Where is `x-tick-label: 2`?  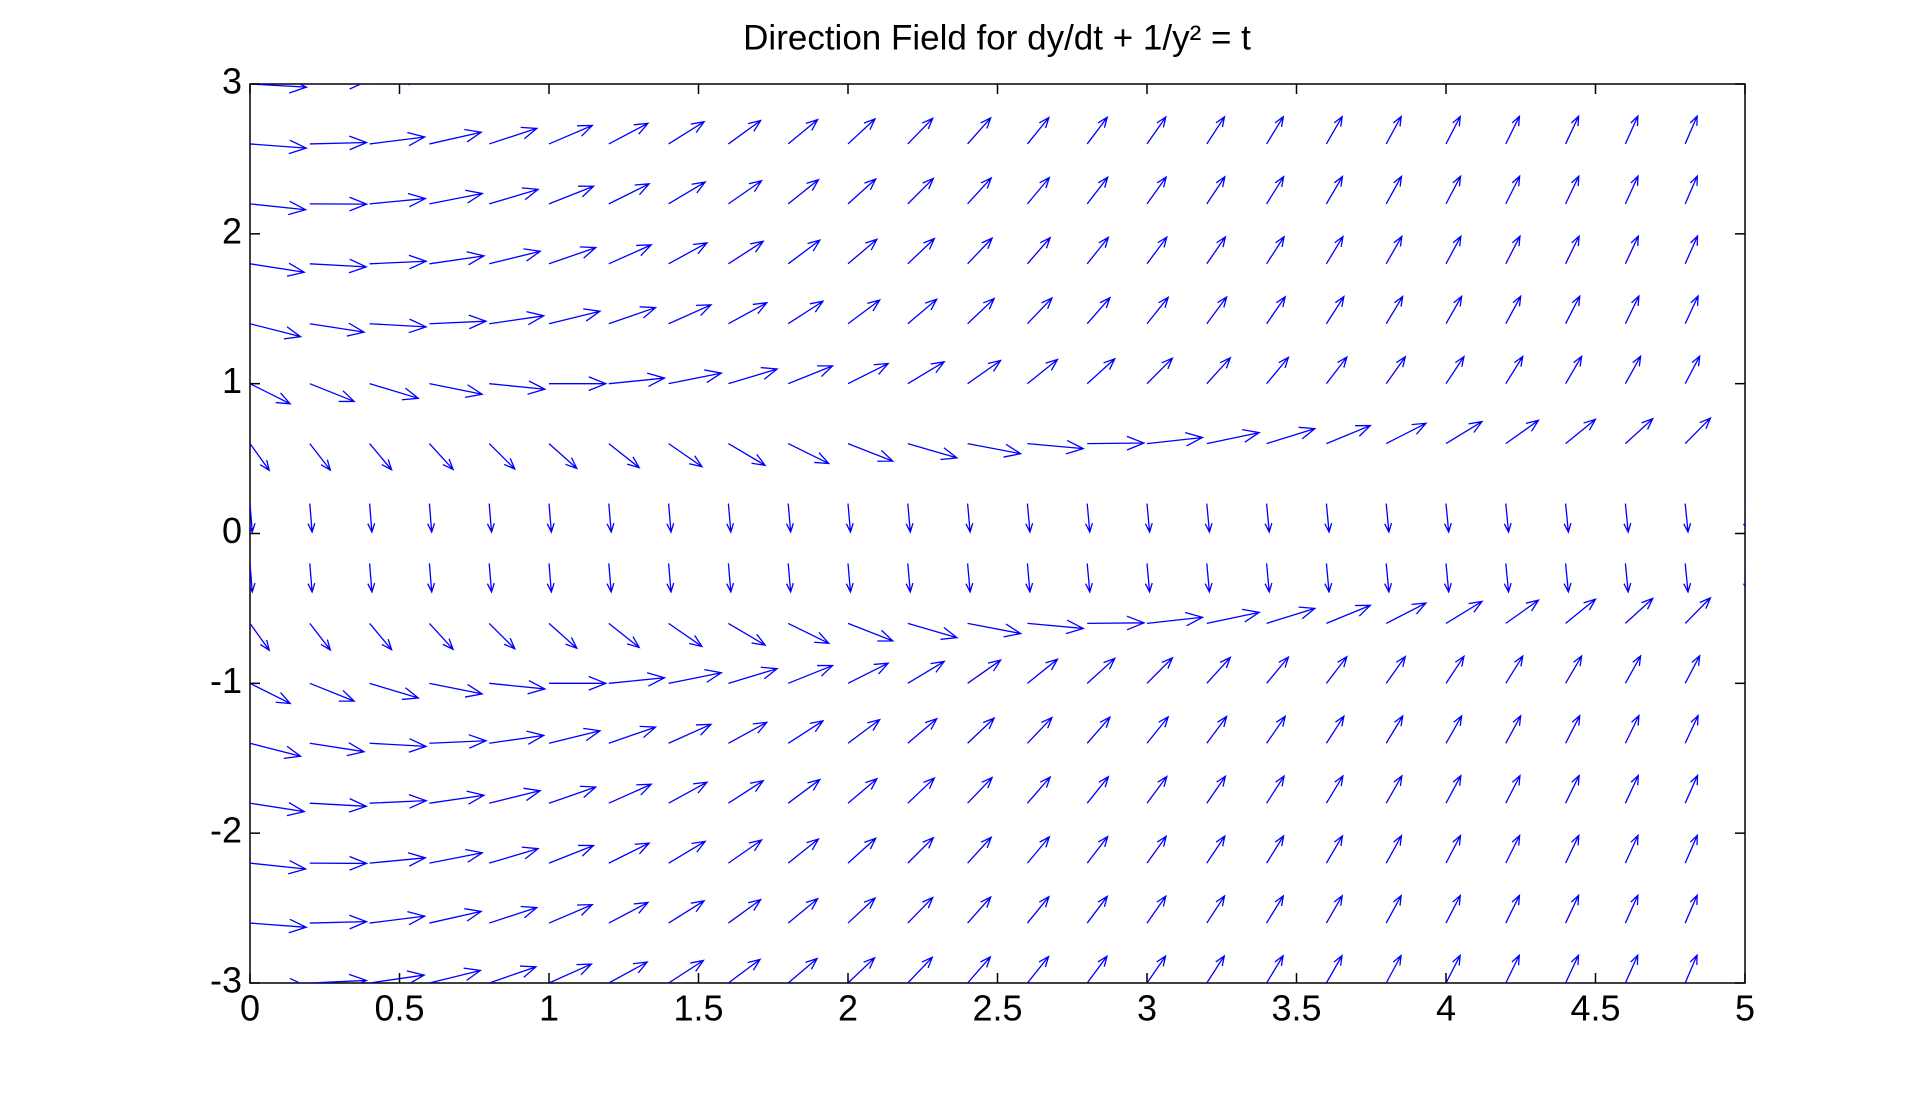 x-tick-label: 2 is located at coordinates (848, 1008).